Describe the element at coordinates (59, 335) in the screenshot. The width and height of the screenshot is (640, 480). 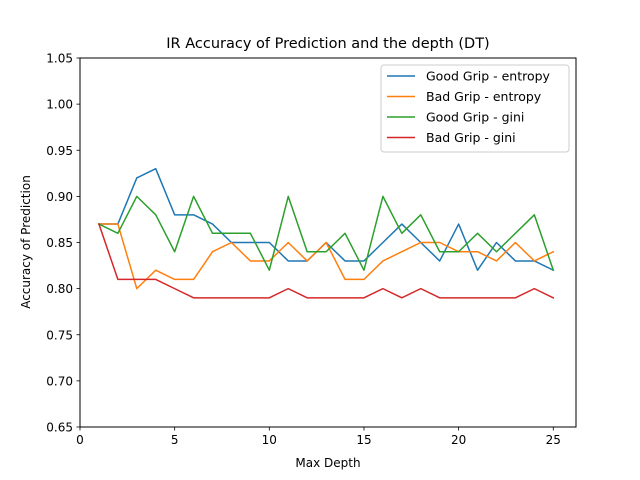
I see `y-tick-label: 0.75` at that location.